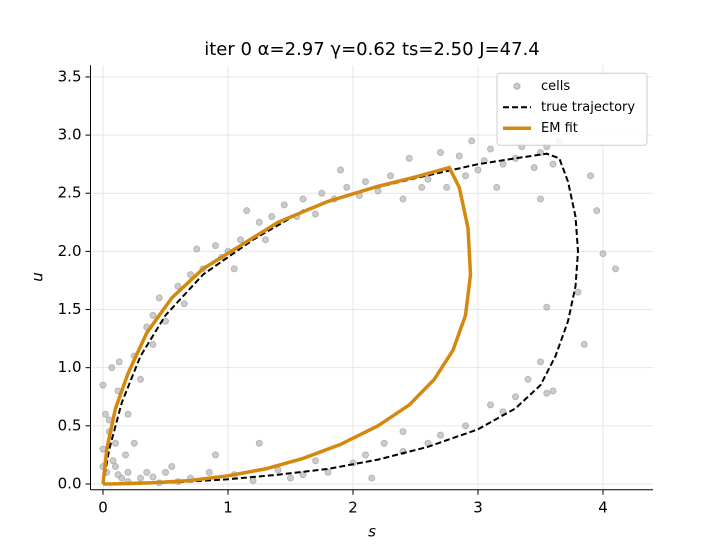  Describe the element at coordinates (70, 309) in the screenshot. I see `y-tick-label: 1.5` at that location.